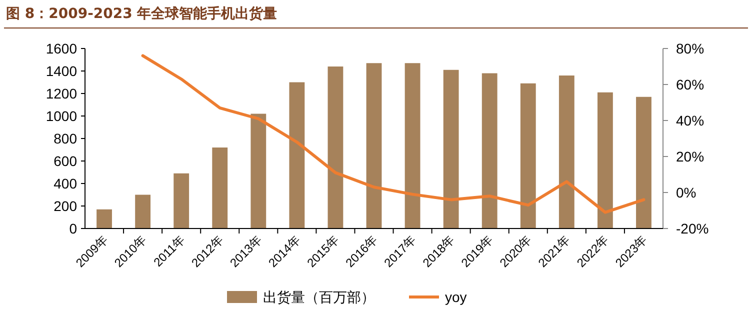 The width and height of the screenshot is (752, 335). Describe the element at coordinates (319, 297) in the screenshot. I see `legend-label: 出货量（百万部）` at that location.